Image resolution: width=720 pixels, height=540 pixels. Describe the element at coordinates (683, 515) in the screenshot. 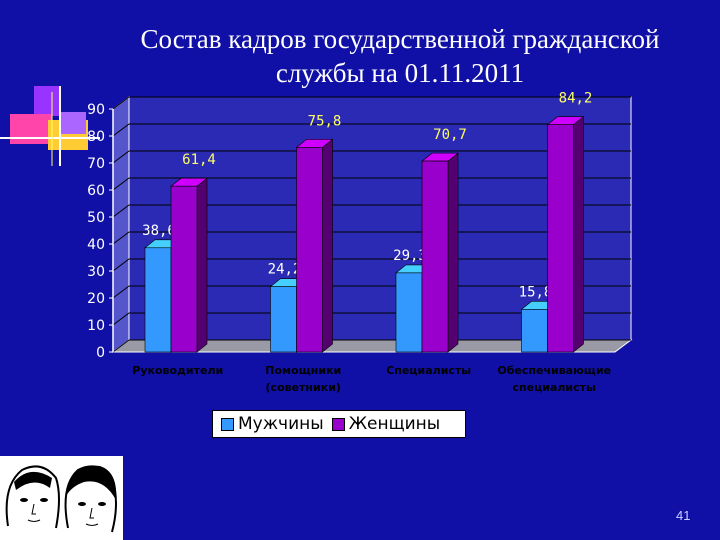

I see `page-number: 41` at that location.